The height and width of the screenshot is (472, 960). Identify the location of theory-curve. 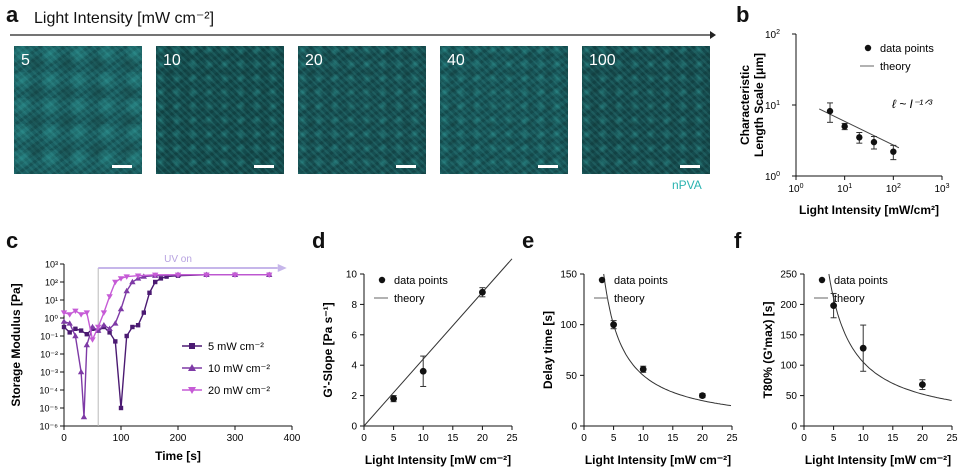
(667, 340).